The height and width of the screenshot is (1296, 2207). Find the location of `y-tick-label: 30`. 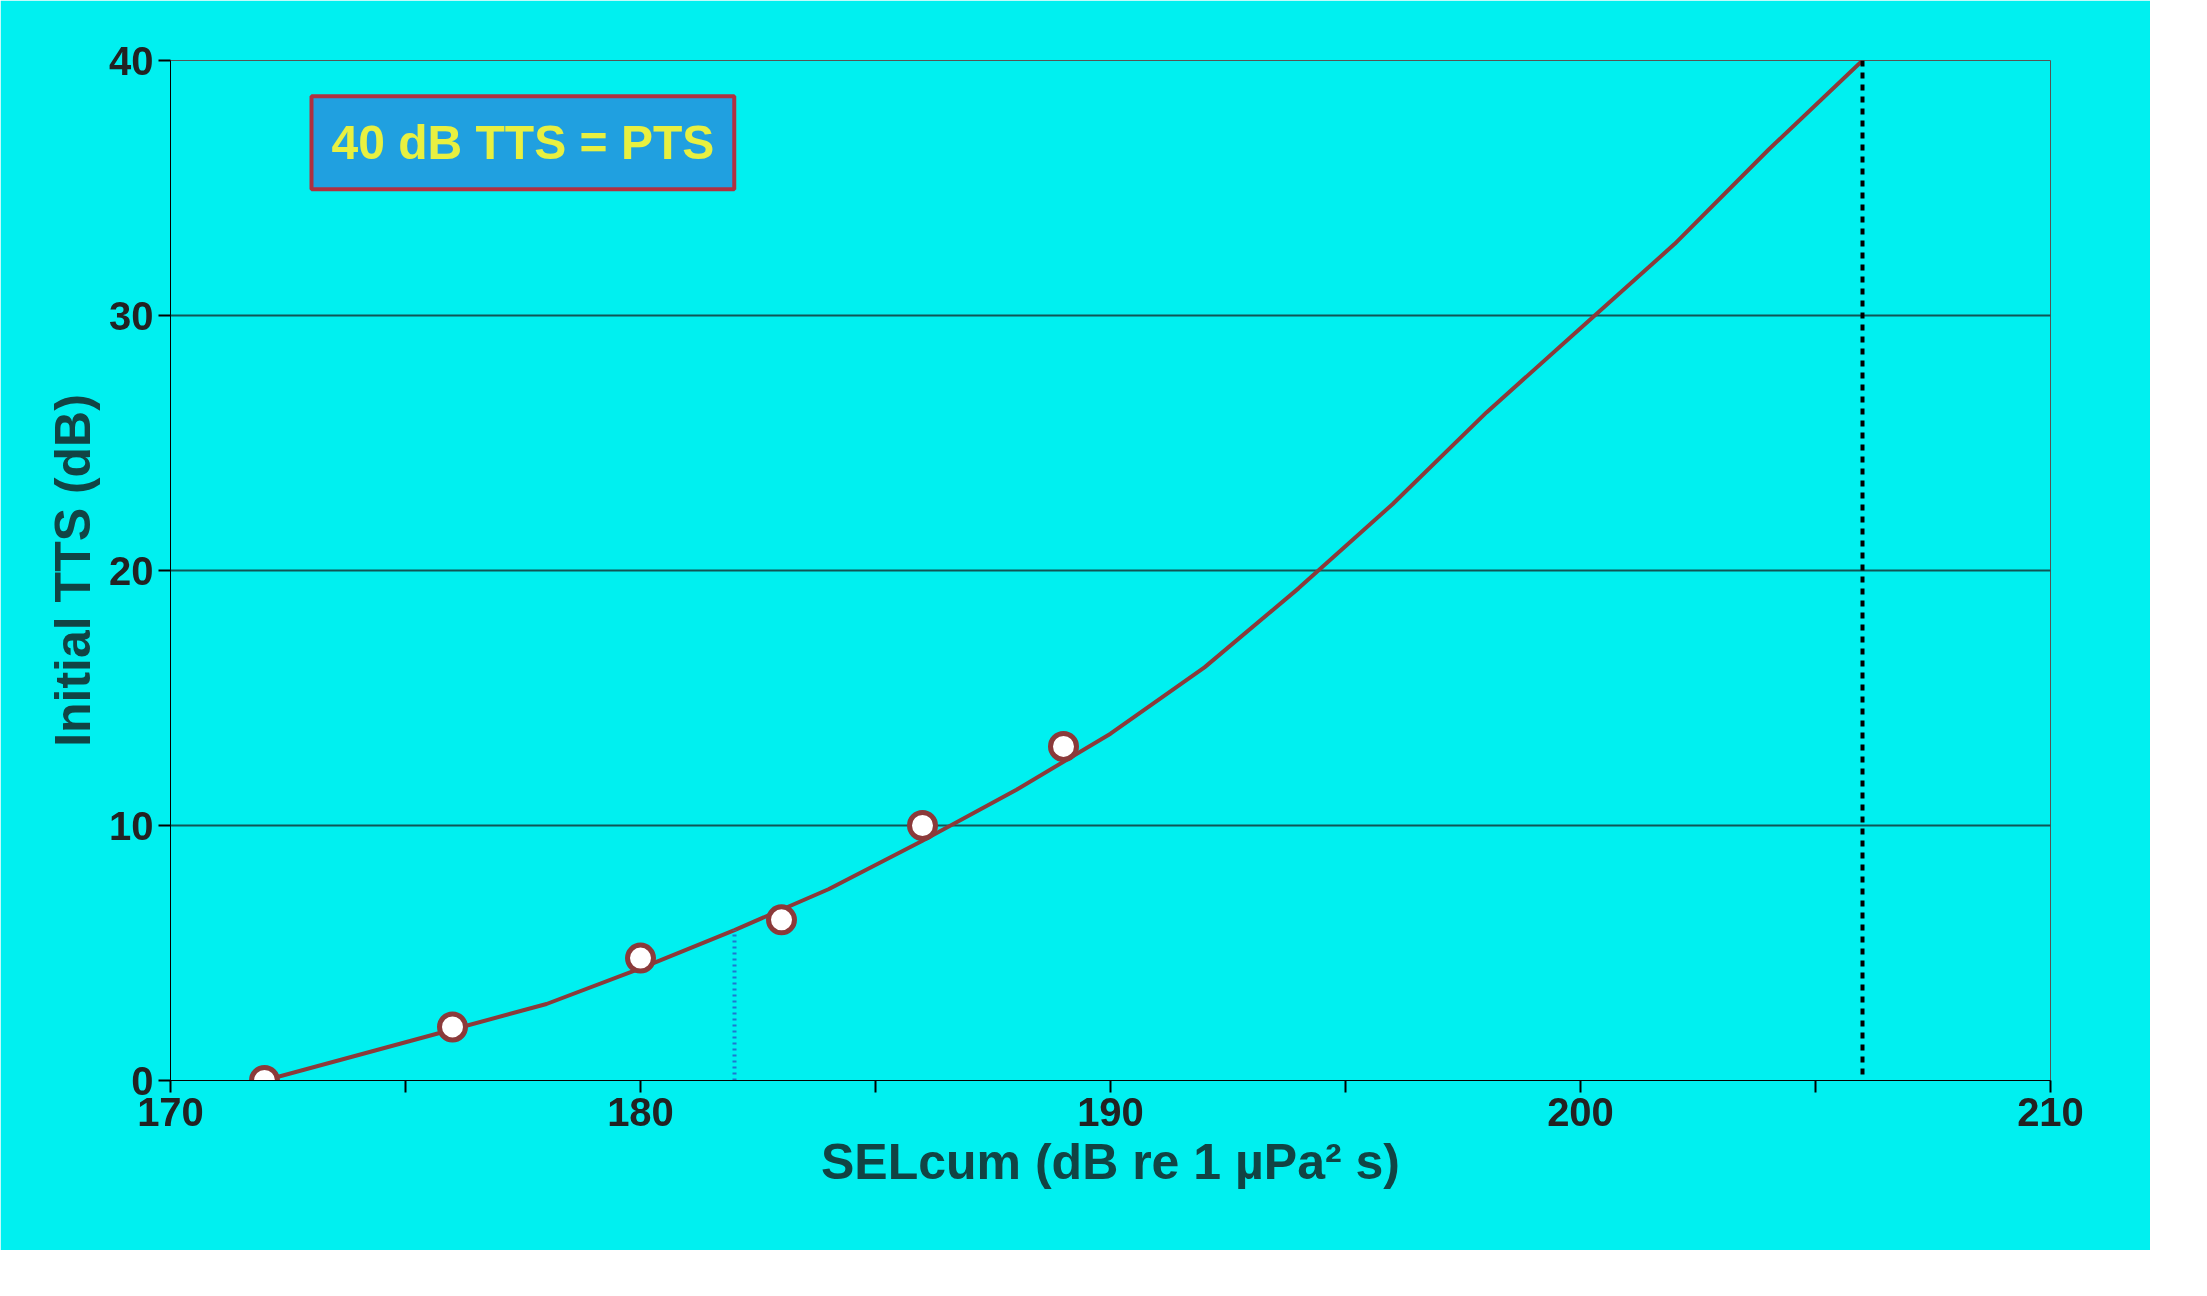

y-tick-label: 30 is located at coordinates (131, 315).